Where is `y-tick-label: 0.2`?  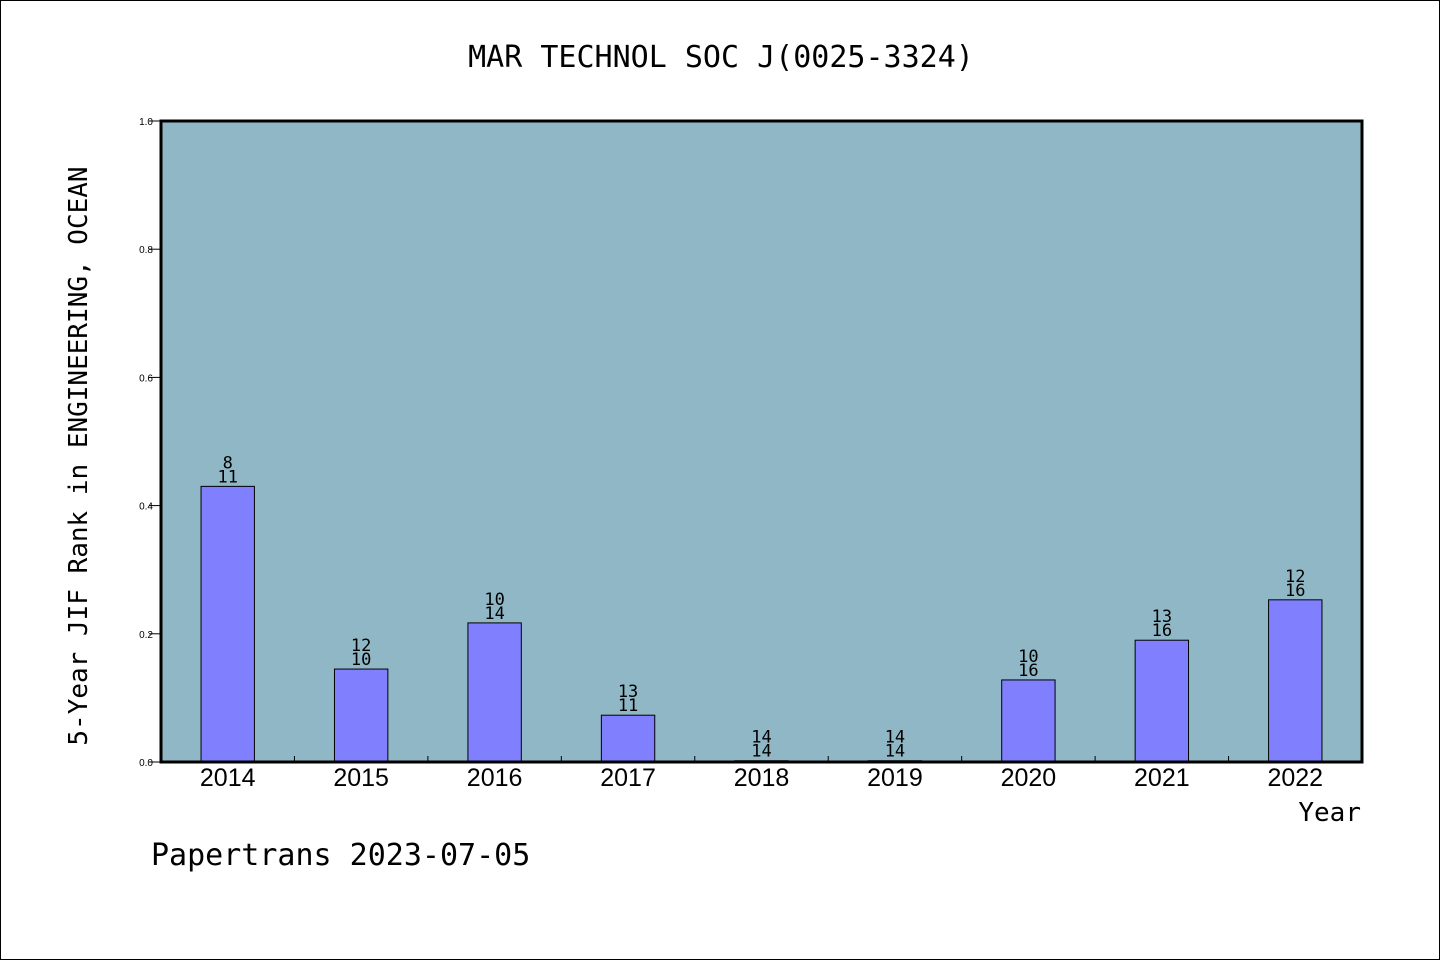
y-tick-label: 0.2 is located at coordinates (146, 635).